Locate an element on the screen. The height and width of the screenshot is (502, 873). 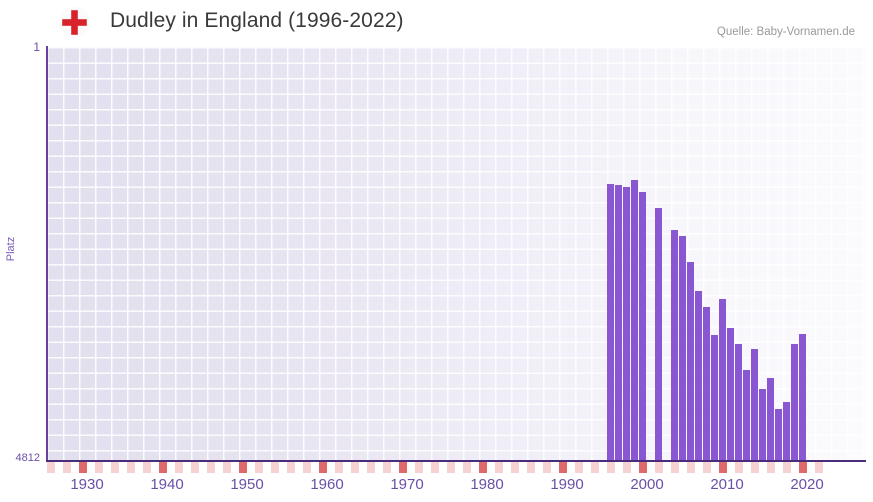
x-axis-tick-label: 1980 is located at coordinates (487, 484).